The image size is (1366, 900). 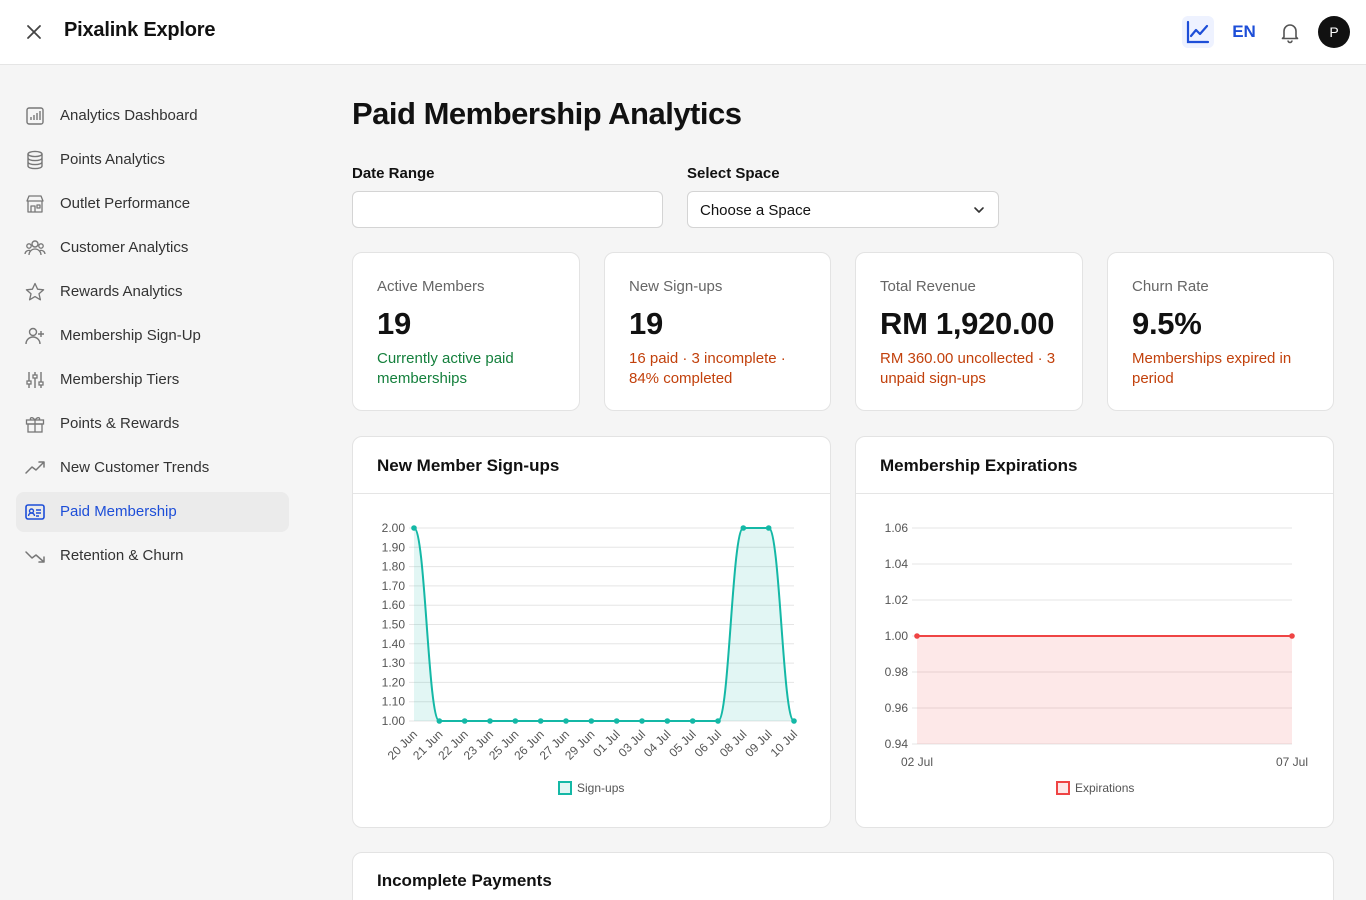 I want to click on x-tick-label: 09 Jul, so click(x=758, y=743).